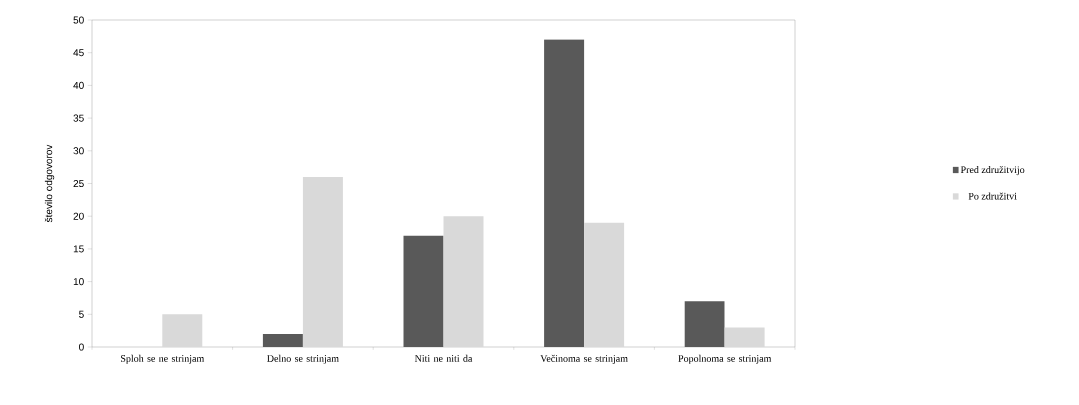 Image resolution: width=1079 pixels, height=405 pixels. Describe the element at coordinates (81, 347) in the screenshot. I see `y-tick-label: 0` at that location.